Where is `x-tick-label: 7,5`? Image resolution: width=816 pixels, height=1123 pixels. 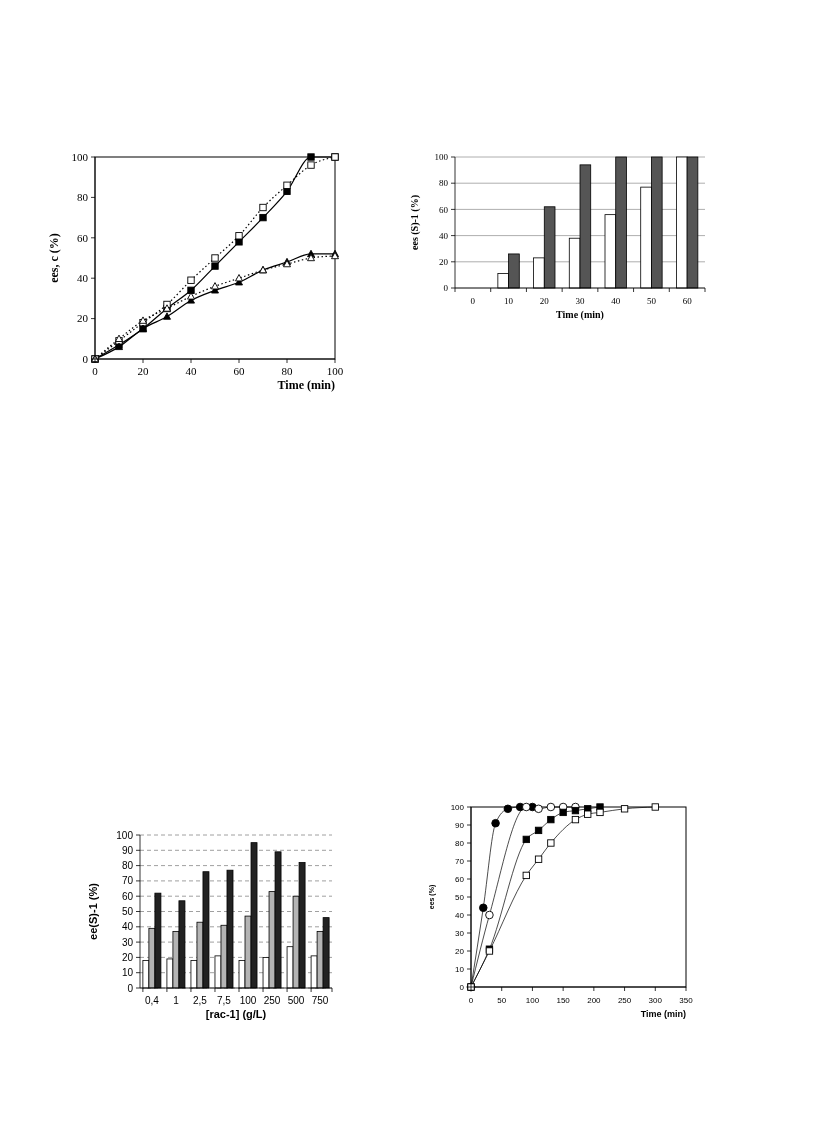 x-tick-label: 7,5 is located at coordinates (224, 1000).